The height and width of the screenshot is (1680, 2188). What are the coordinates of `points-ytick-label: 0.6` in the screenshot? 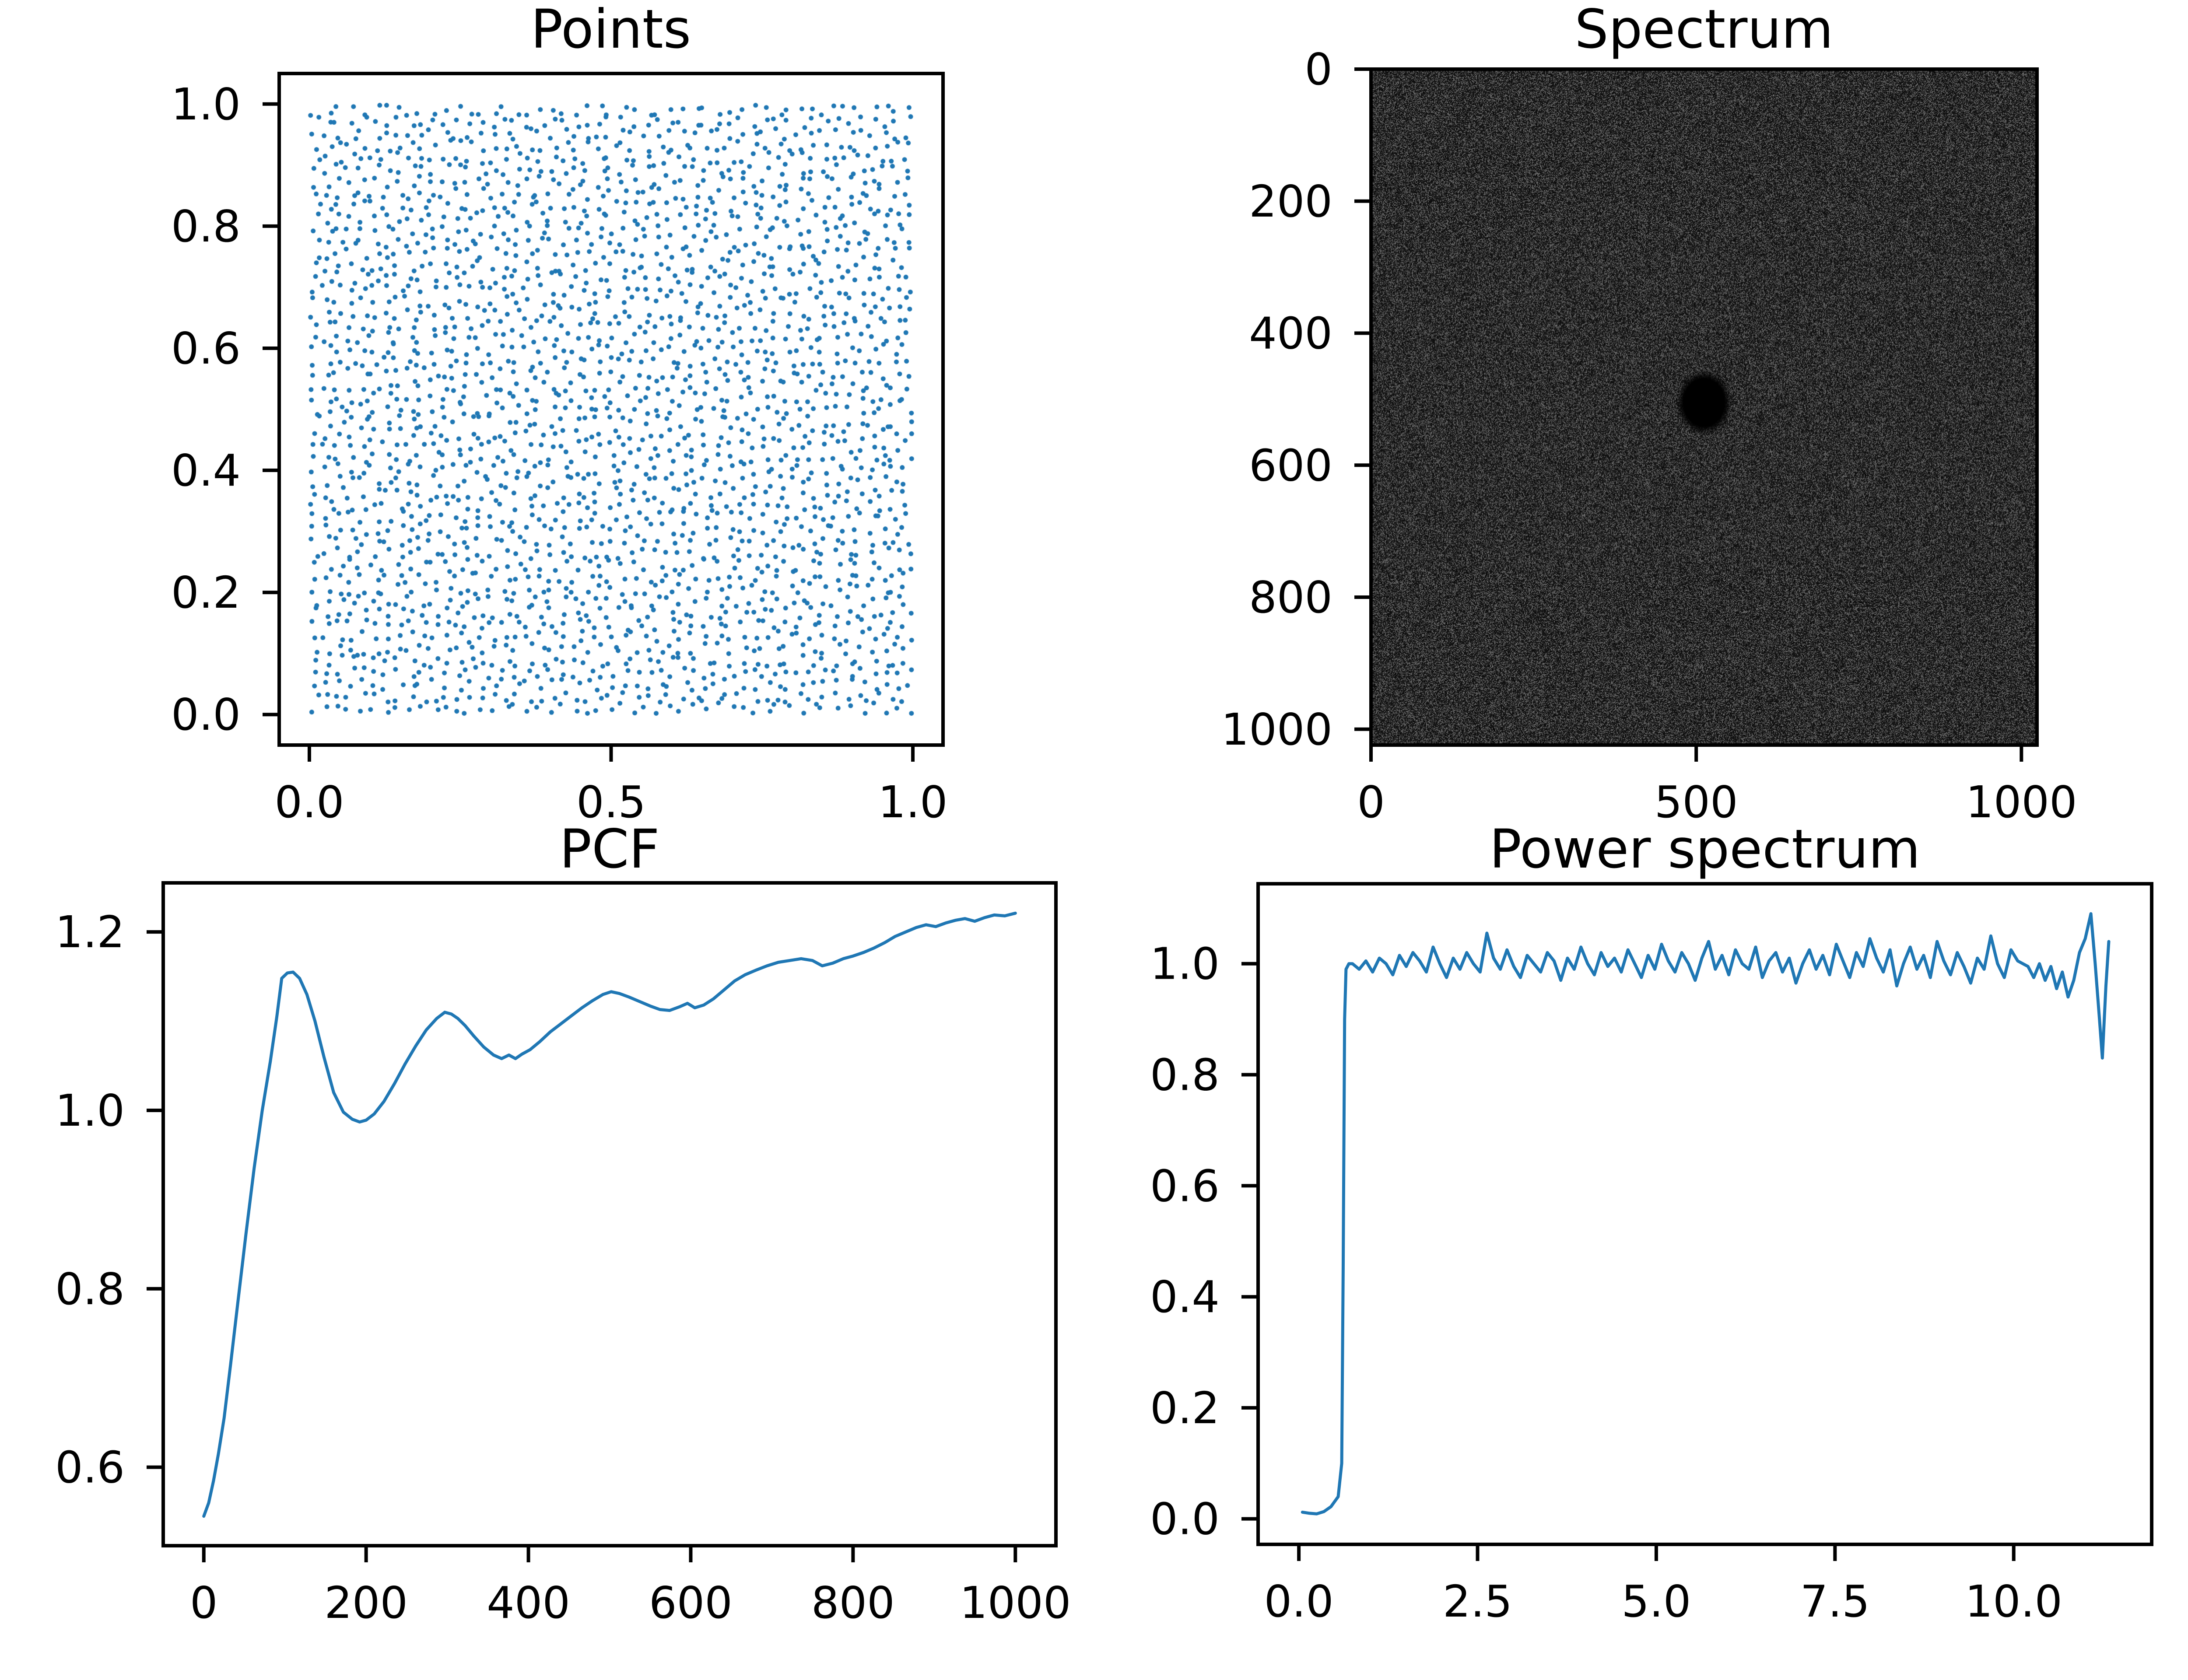 It's located at (206, 348).